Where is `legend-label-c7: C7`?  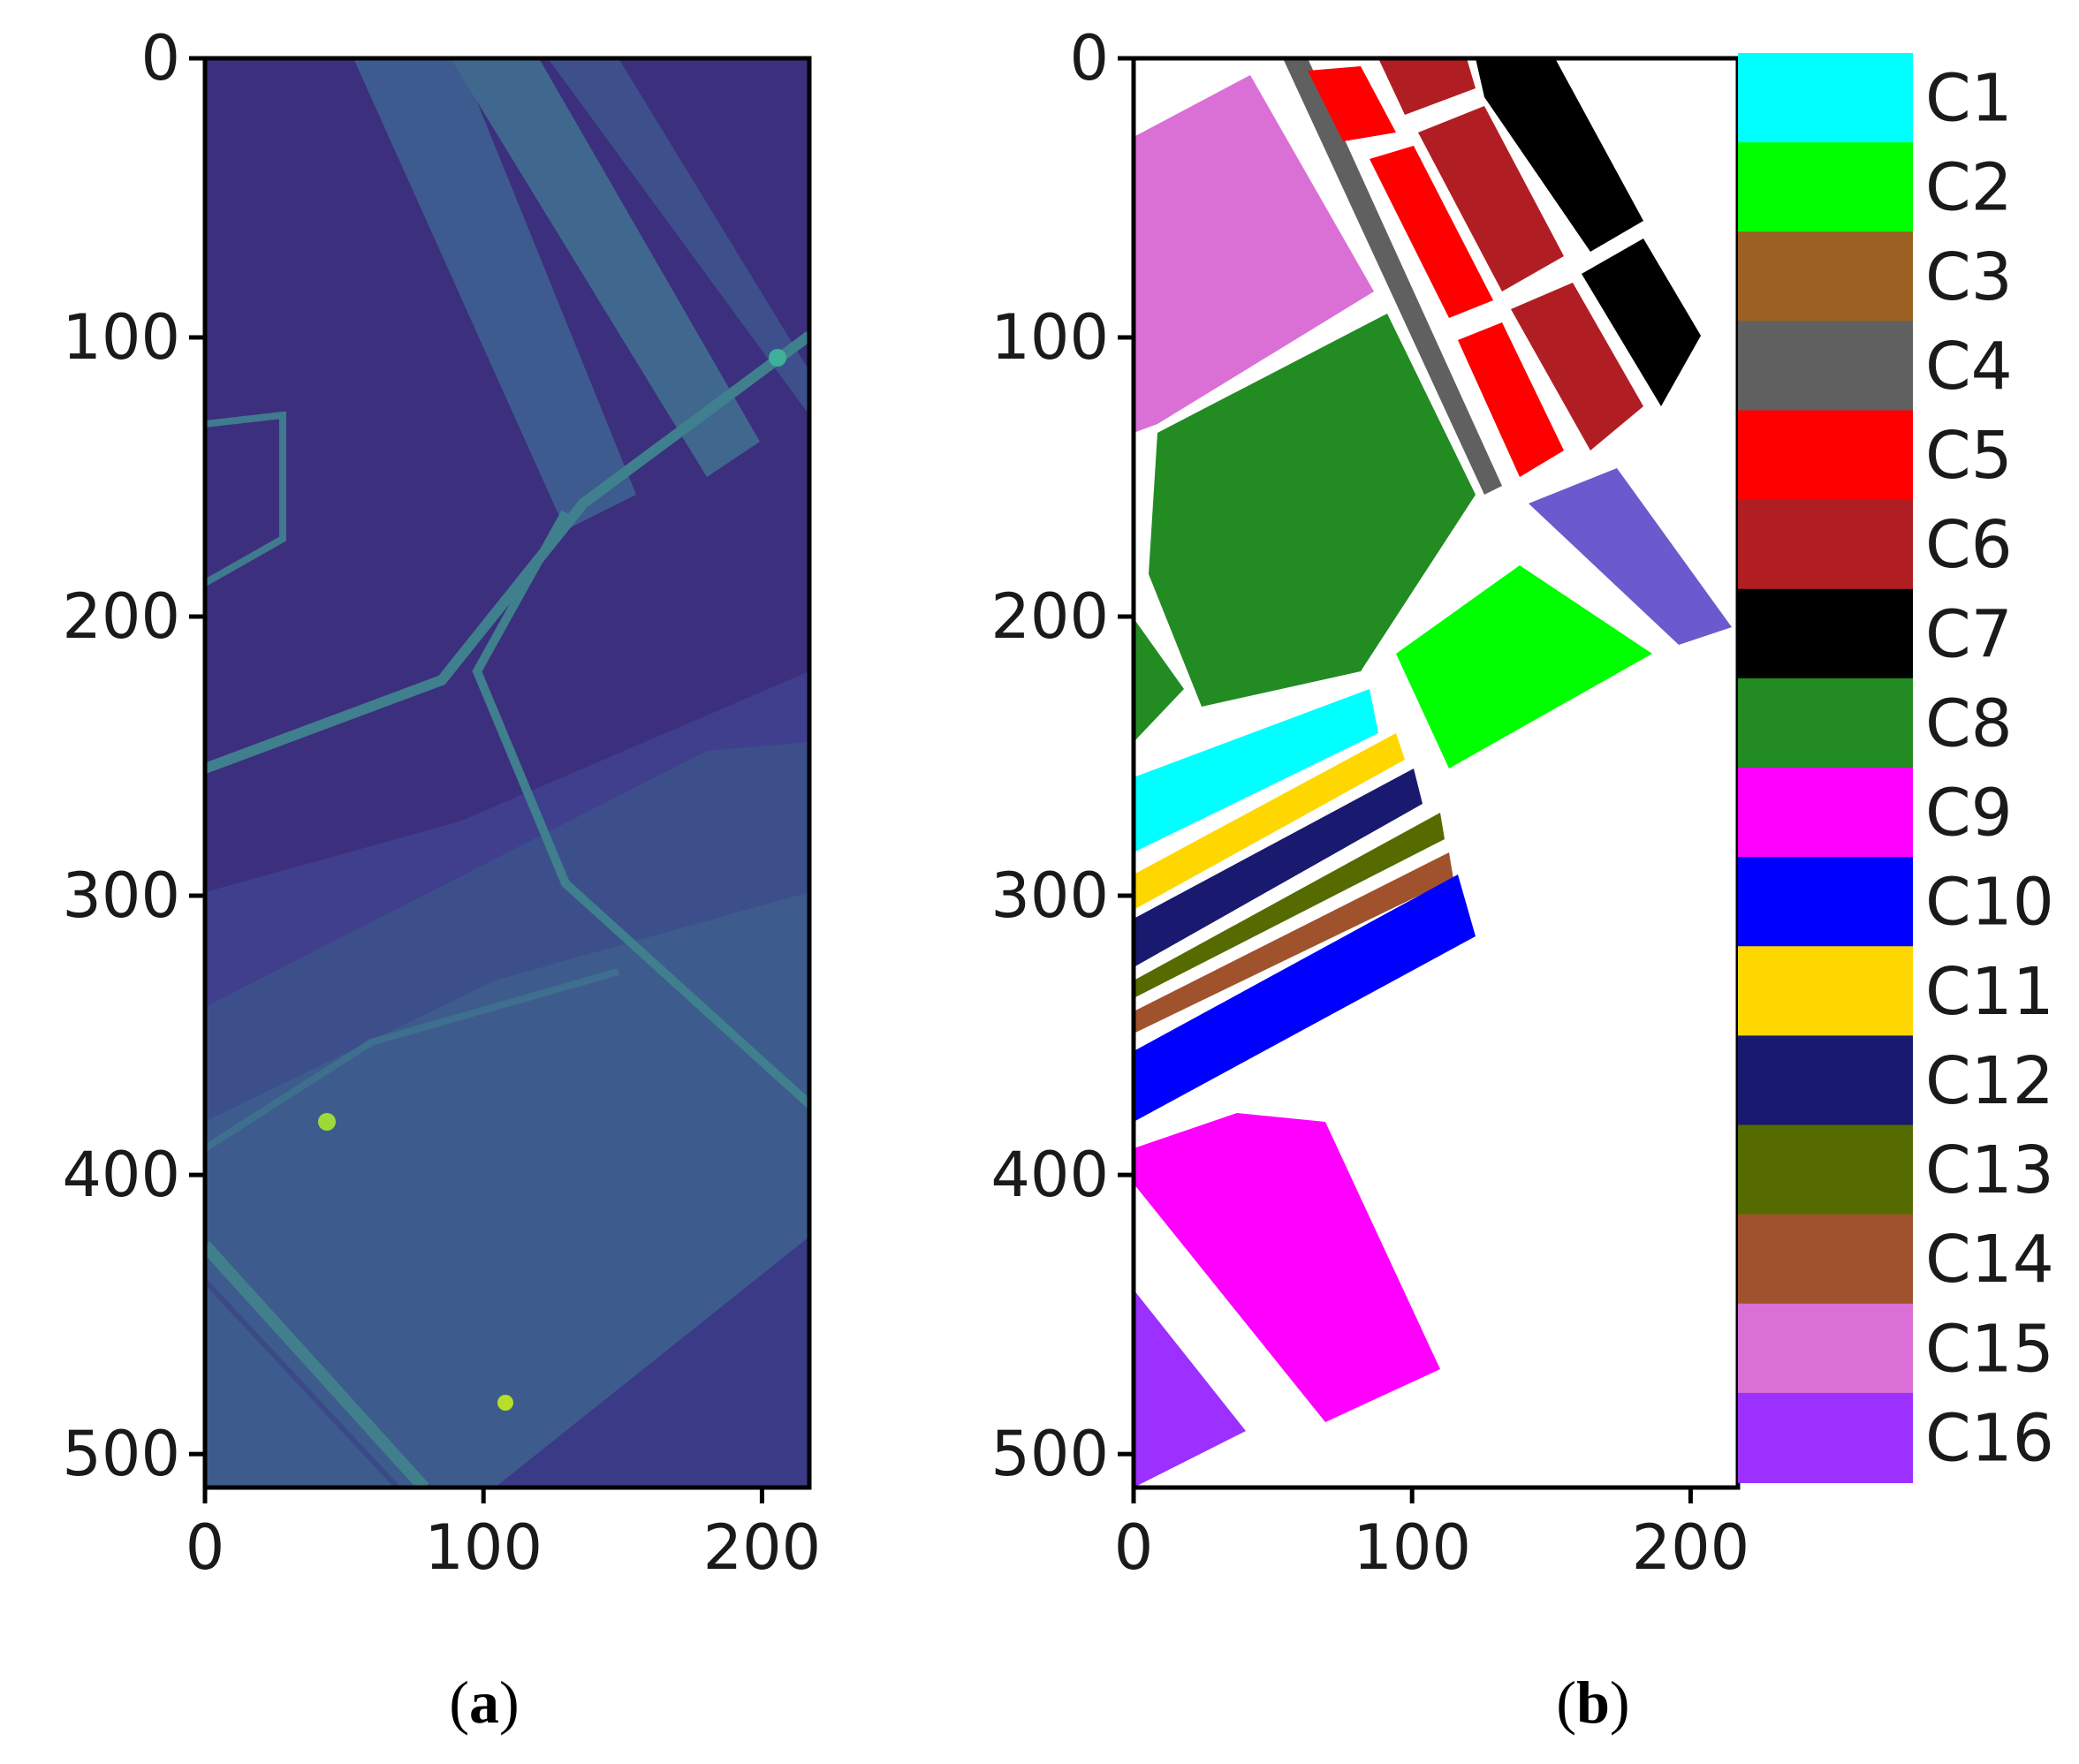 legend-label-c7: C7 is located at coordinates (1969, 634).